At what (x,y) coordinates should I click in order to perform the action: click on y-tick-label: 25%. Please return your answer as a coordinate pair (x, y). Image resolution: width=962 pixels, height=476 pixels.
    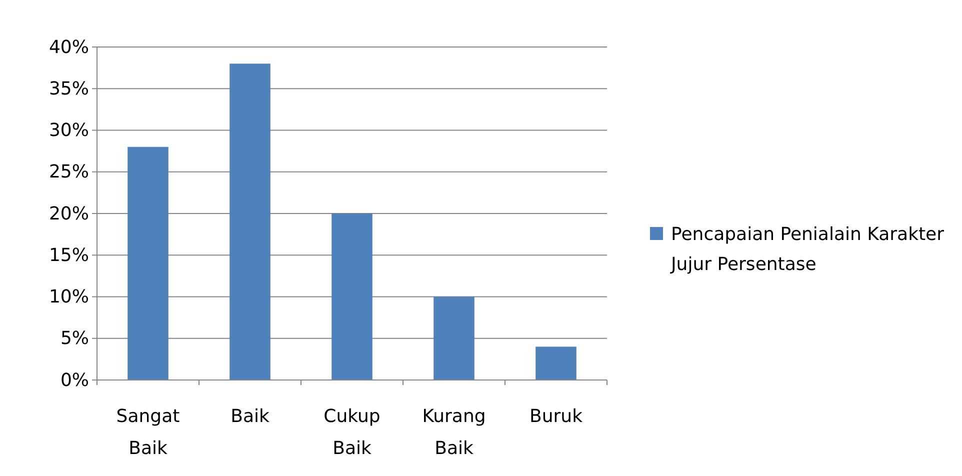
    Looking at the image, I should click on (68, 172).